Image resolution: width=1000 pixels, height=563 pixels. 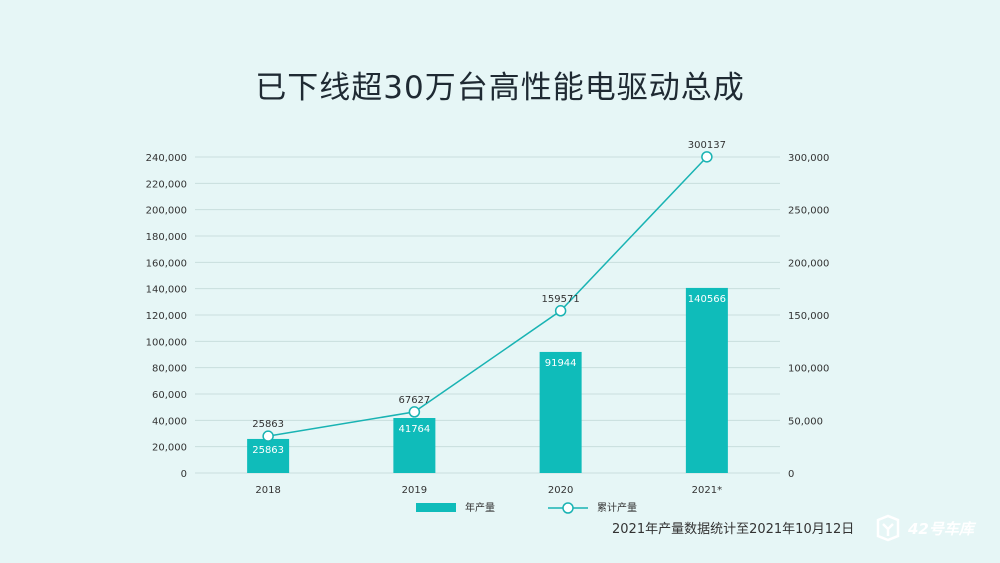 I want to click on line-data-label: 25863, so click(x=268, y=424).